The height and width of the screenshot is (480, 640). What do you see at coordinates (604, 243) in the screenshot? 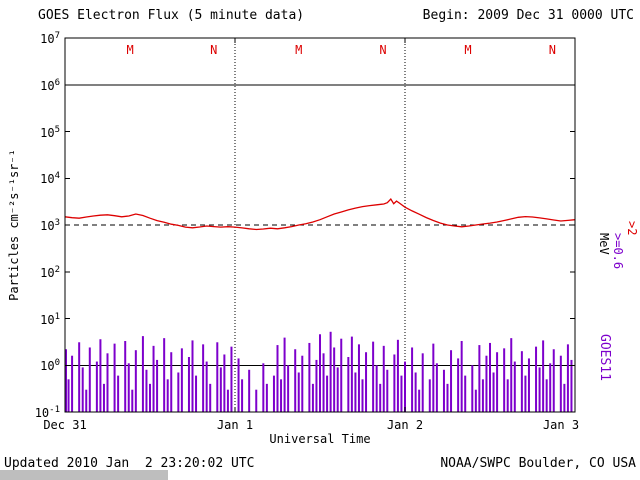
I see `units-label: MeV` at bounding box center [604, 243].